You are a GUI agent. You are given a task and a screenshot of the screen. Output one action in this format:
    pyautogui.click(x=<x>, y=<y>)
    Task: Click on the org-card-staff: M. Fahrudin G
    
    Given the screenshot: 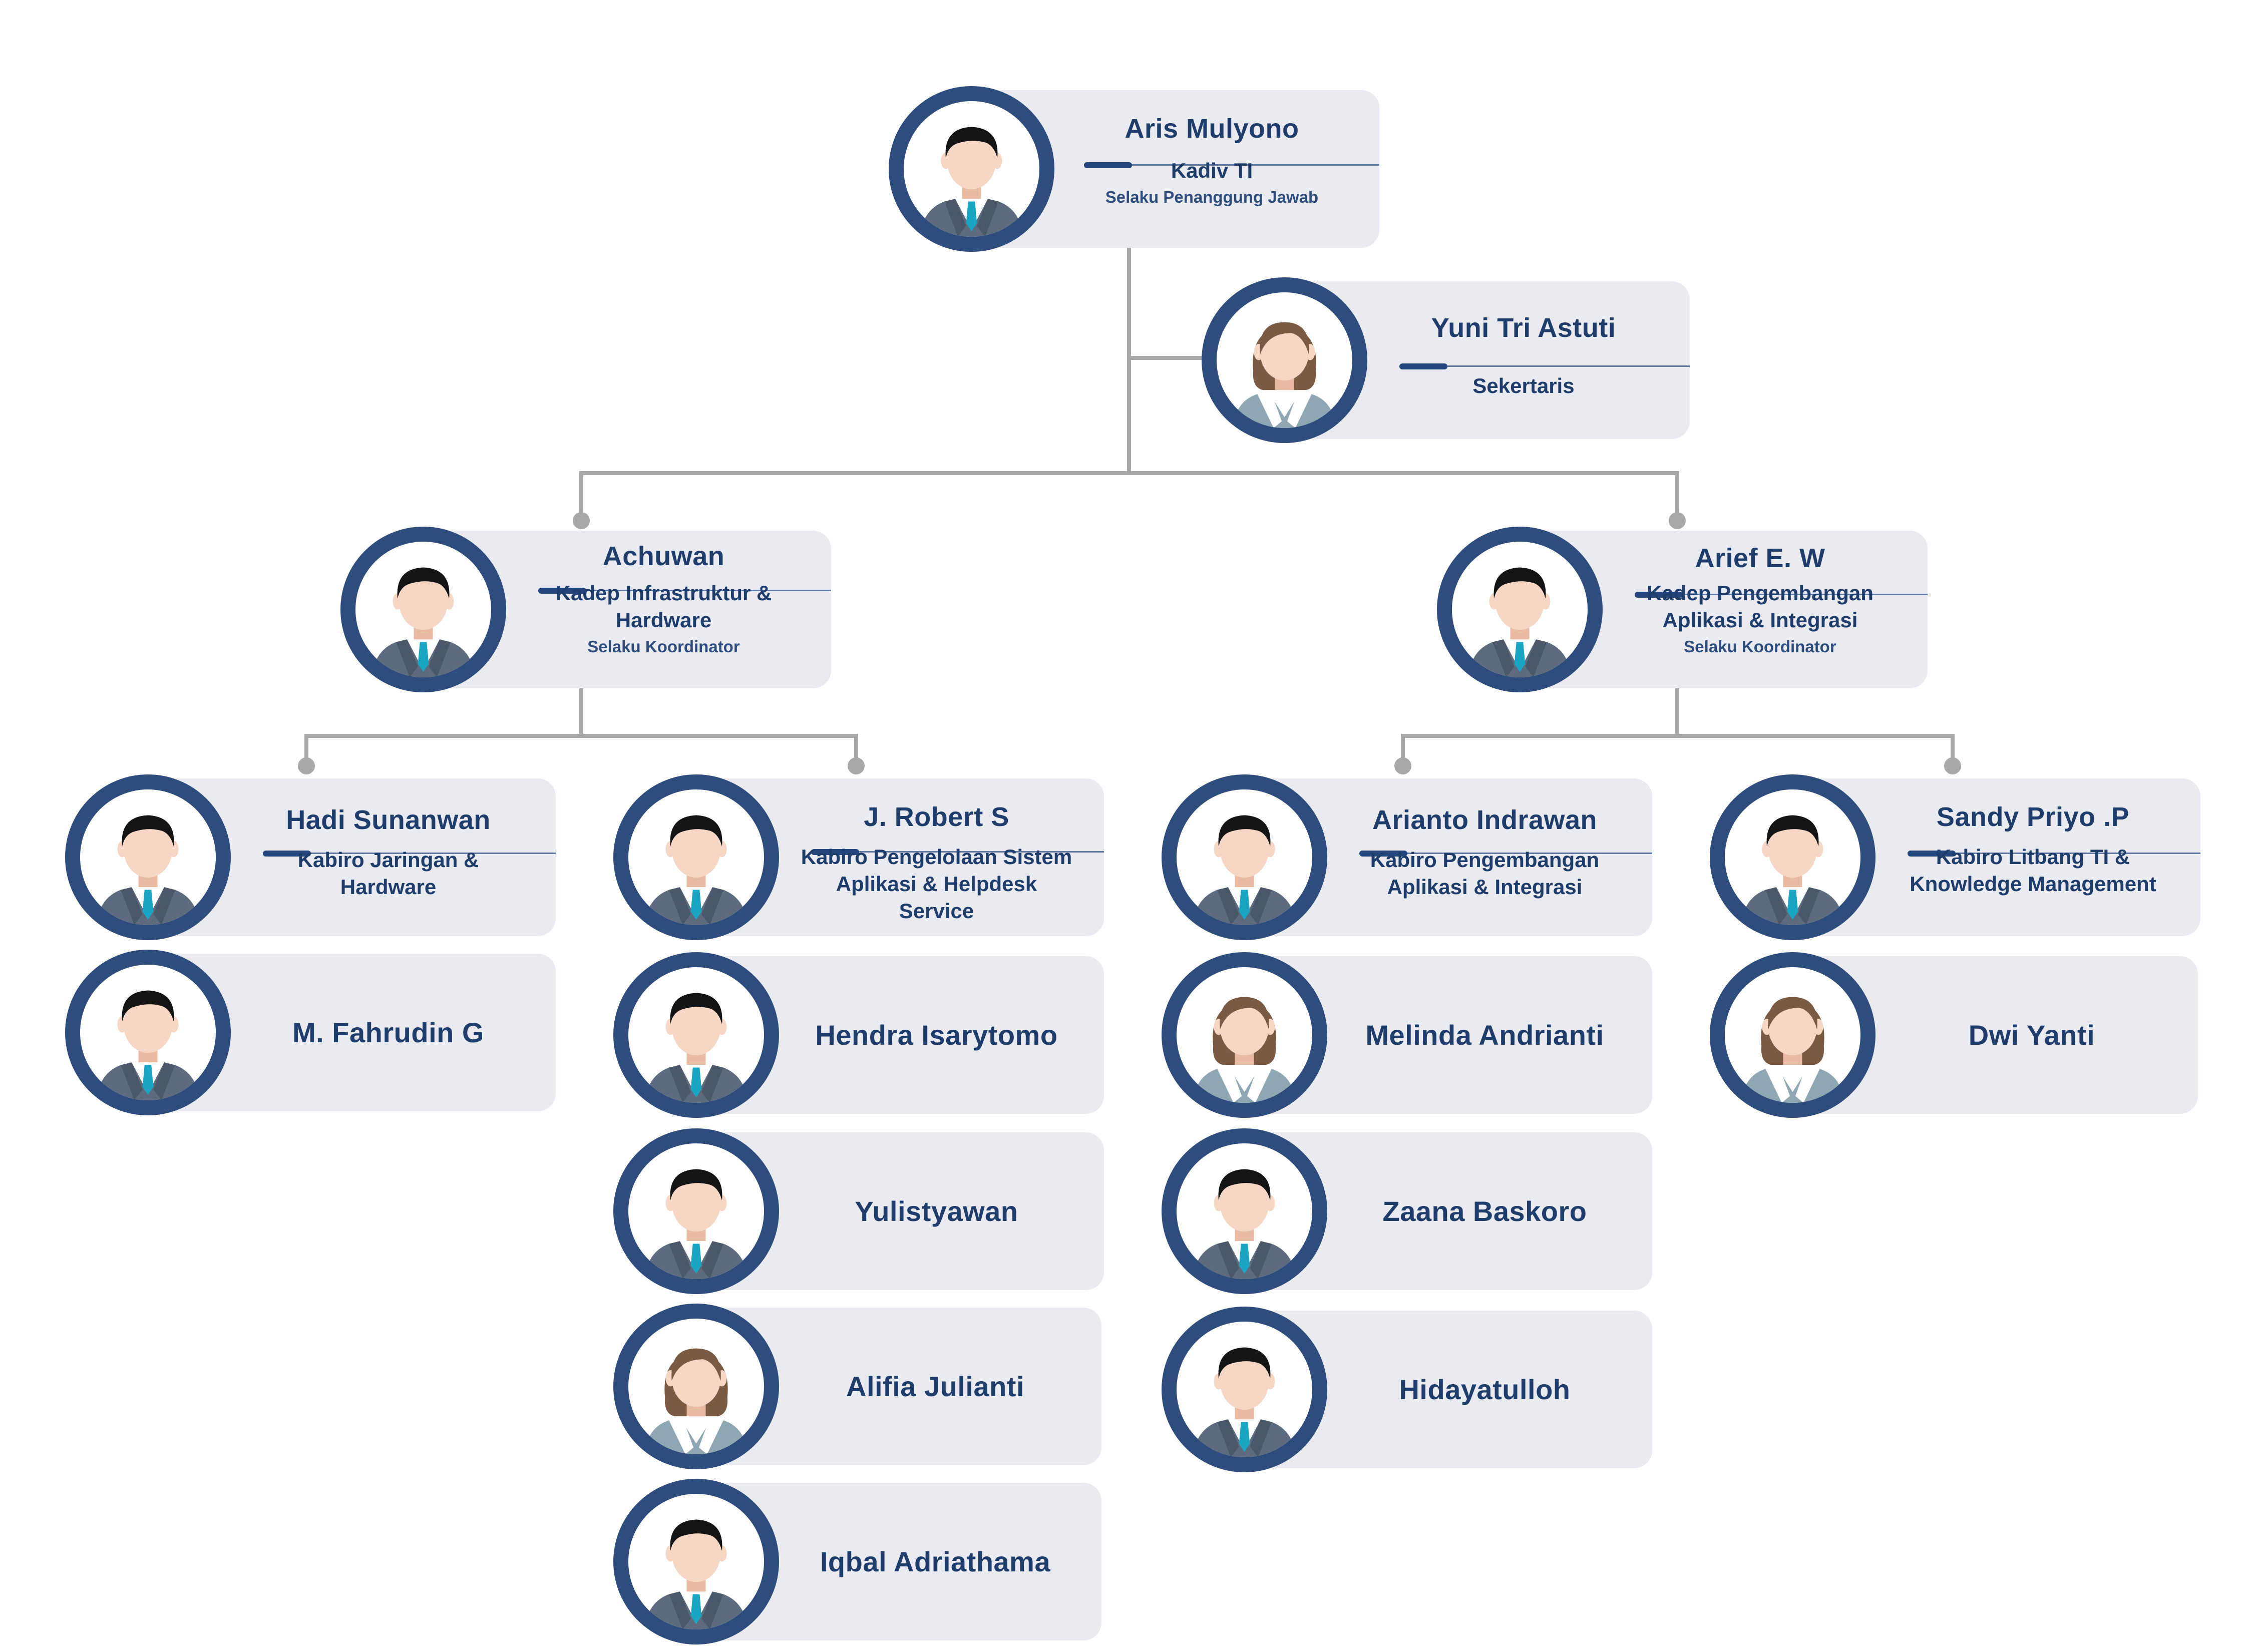 What is the action you would take?
    pyautogui.click(x=310, y=1032)
    